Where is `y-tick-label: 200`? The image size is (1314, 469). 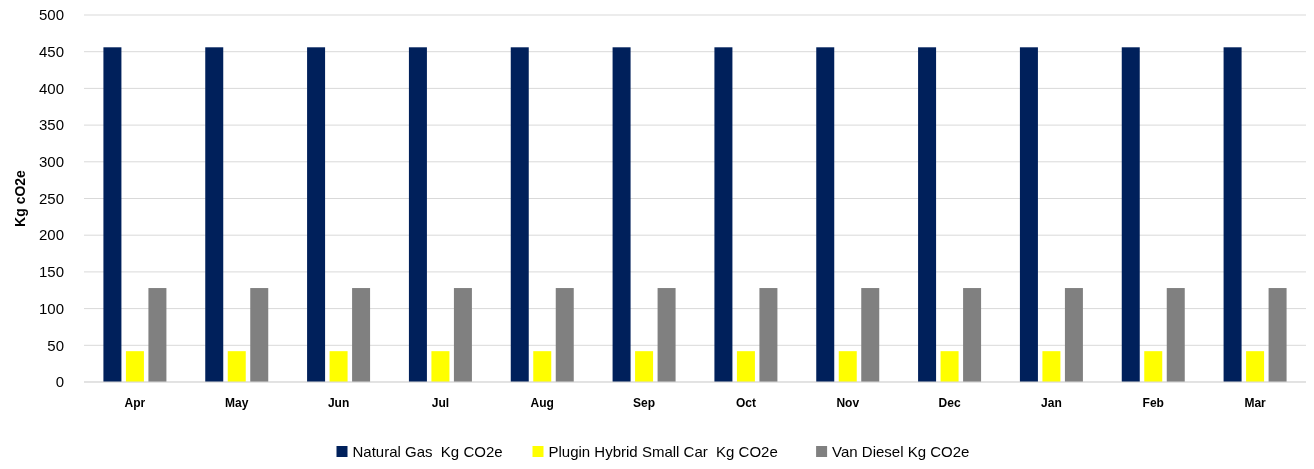 y-tick-label: 200 is located at coordinates (51, 235).